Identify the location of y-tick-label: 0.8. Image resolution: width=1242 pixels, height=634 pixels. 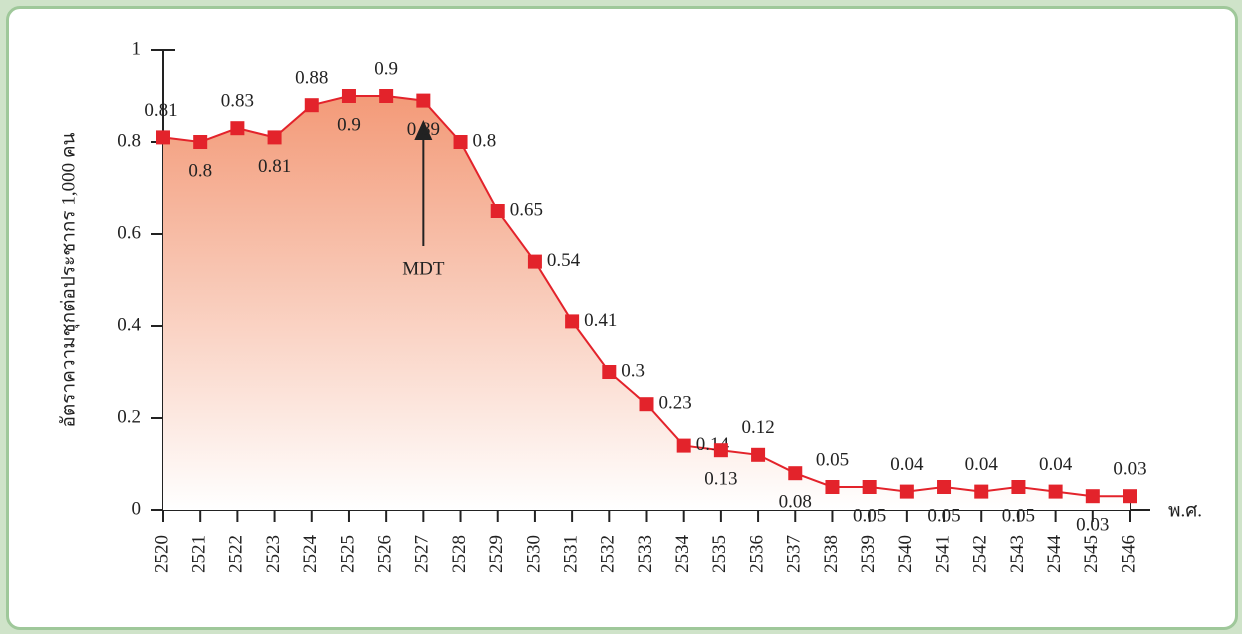
(129, 140).